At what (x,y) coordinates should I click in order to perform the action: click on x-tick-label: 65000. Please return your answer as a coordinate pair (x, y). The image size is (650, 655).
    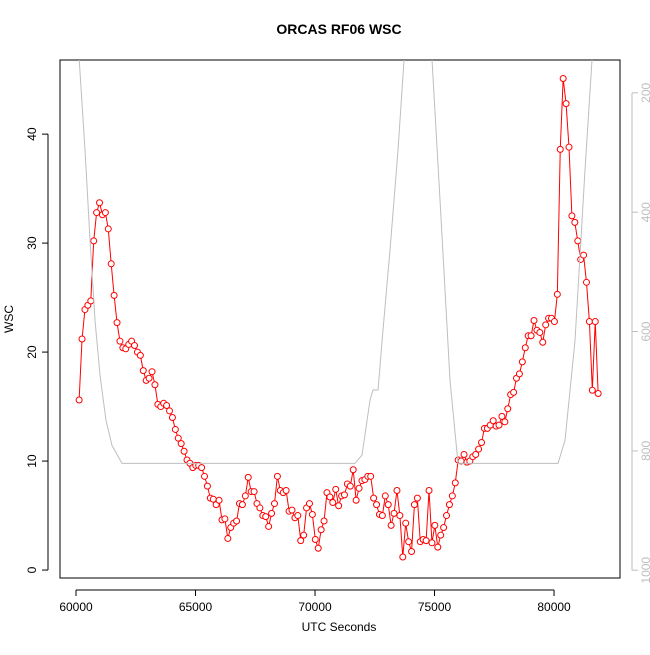
    Looking at the image, I should click on (196, 607).